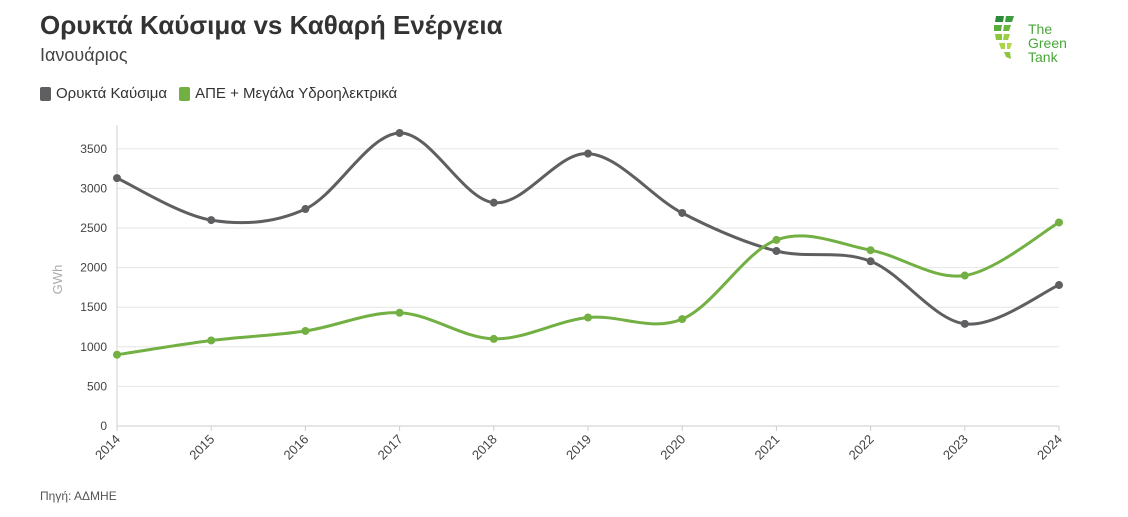 The image size is (1128, 517). I want to click on data-point-0-2022, so click(870, 261).